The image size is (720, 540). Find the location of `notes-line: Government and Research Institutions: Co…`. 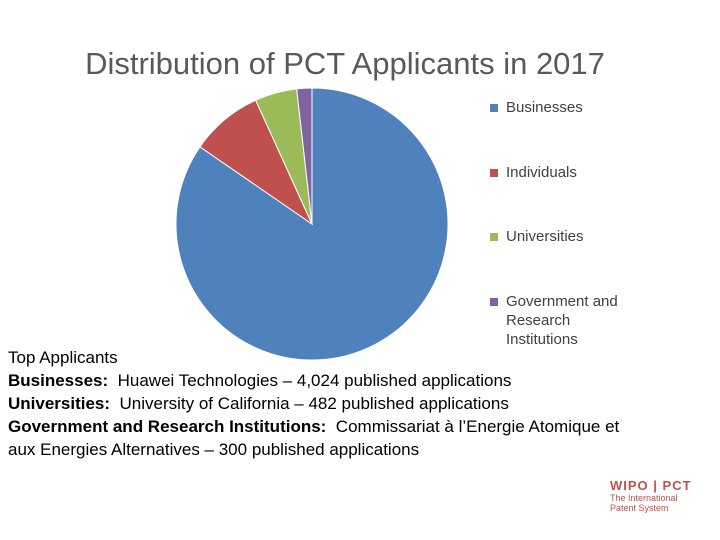

notes-line: Government and Research Institutions: Co… is located at coordinates (315, 438).